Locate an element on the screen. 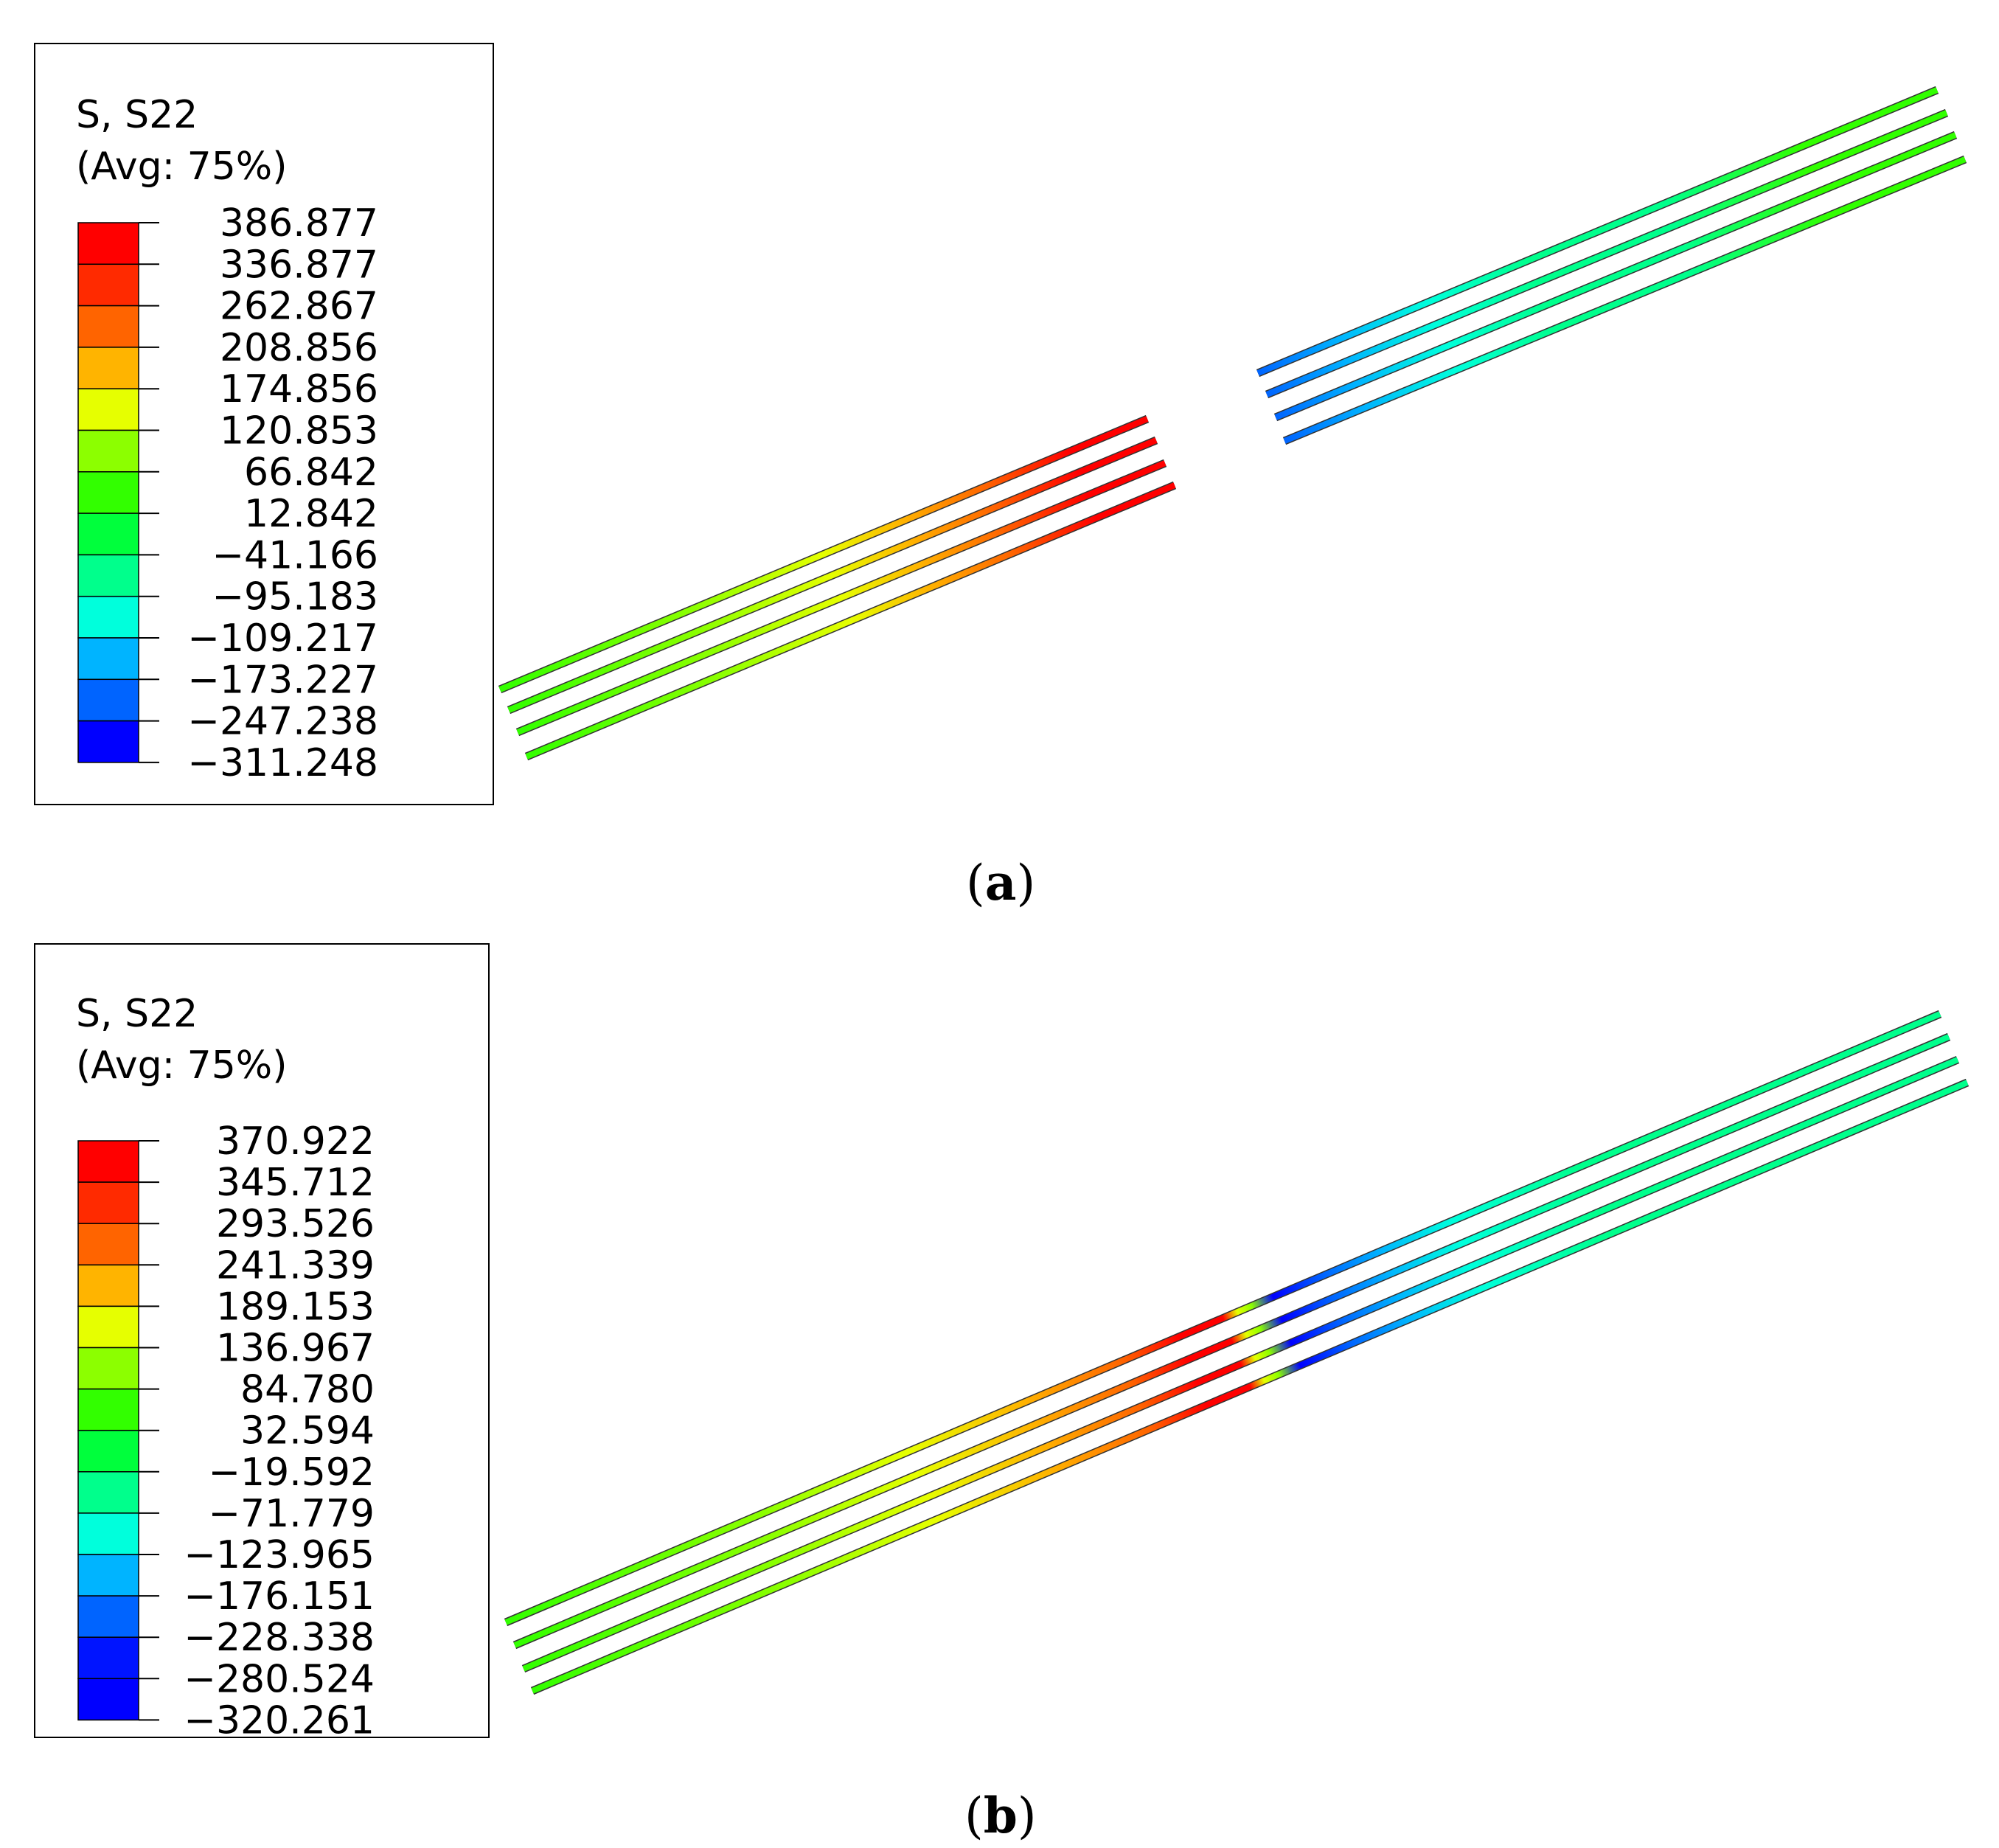 The image size is (1999, 1848). legend-value-label: −280.524 is located at coordinates (279, 1679).